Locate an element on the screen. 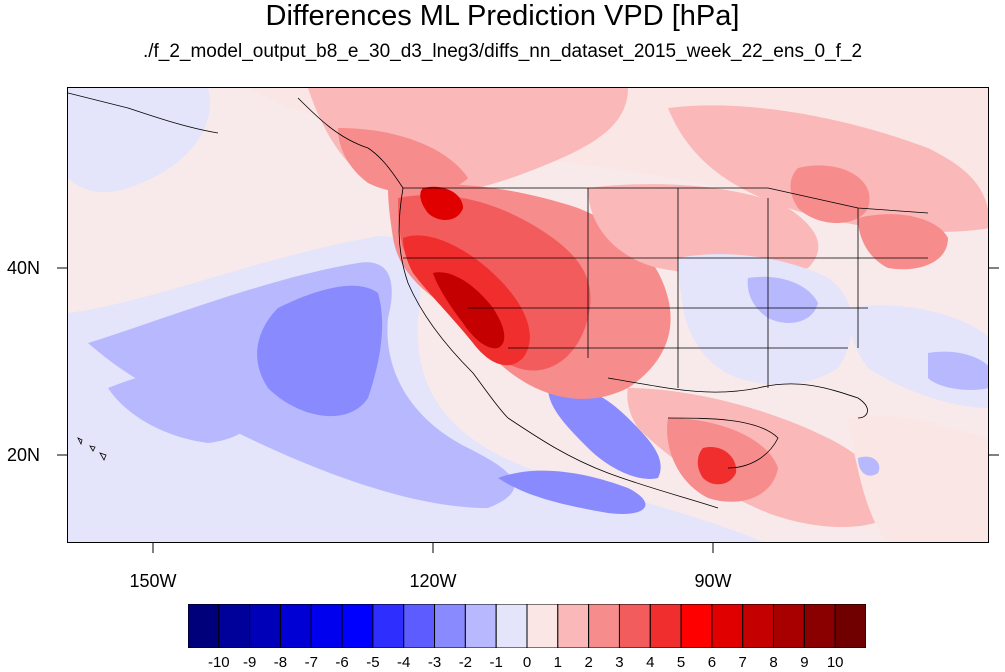 This screenshot has height=672, width=1005. us-east-blue is located at coordinates (782, 299).